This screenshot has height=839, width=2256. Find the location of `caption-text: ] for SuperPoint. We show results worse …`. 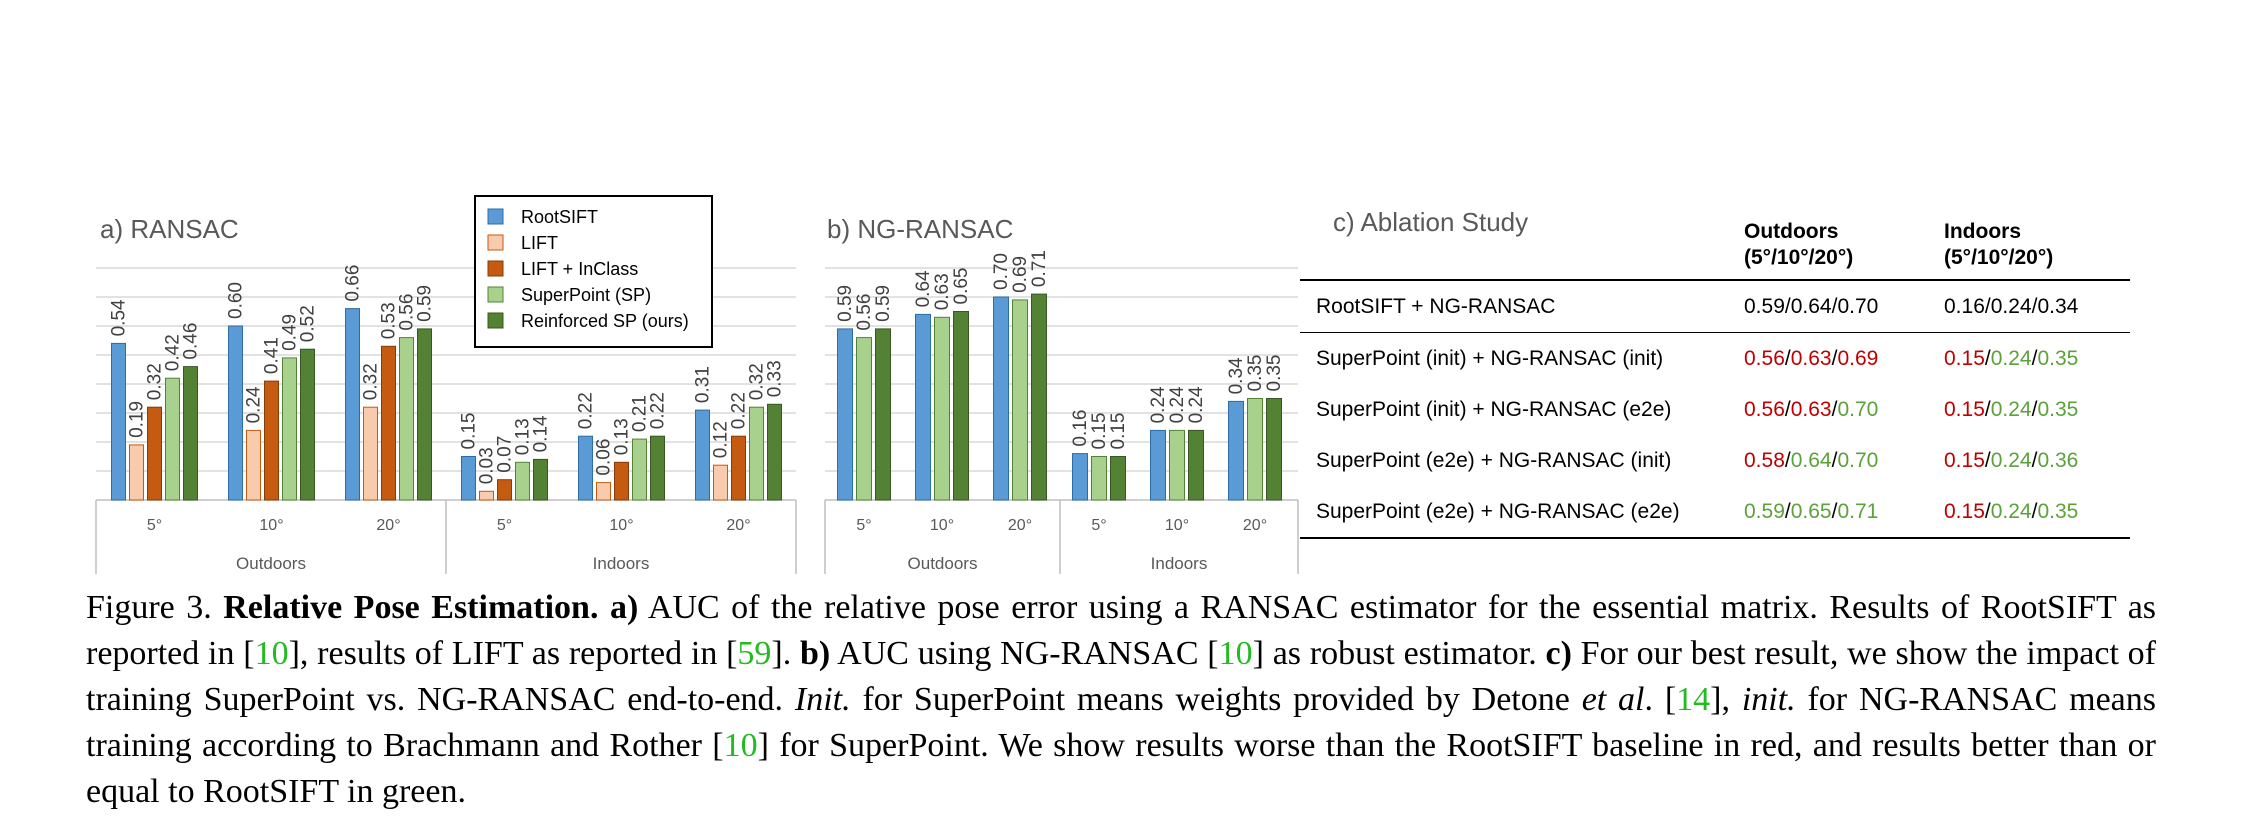

caption-text: ] for SuperPoint. We show results worse … is located at coordinates (1121, 768).